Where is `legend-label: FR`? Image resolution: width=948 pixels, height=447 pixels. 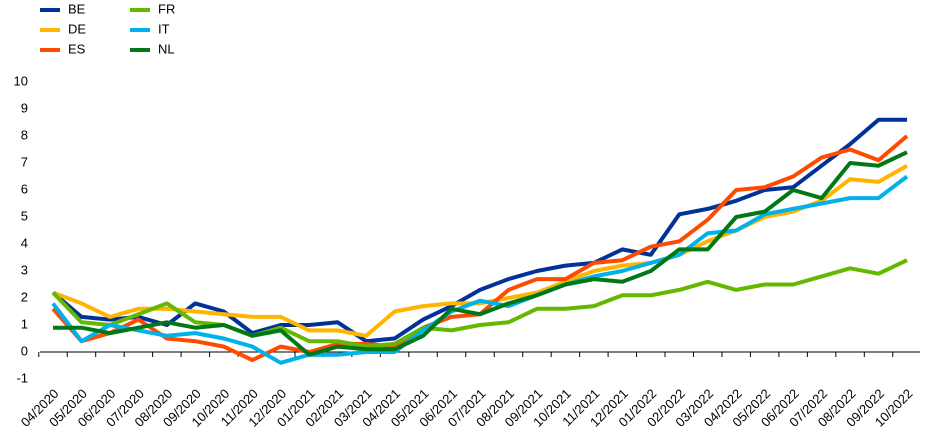
legend-label: FR is located at coordinates (166, 8).